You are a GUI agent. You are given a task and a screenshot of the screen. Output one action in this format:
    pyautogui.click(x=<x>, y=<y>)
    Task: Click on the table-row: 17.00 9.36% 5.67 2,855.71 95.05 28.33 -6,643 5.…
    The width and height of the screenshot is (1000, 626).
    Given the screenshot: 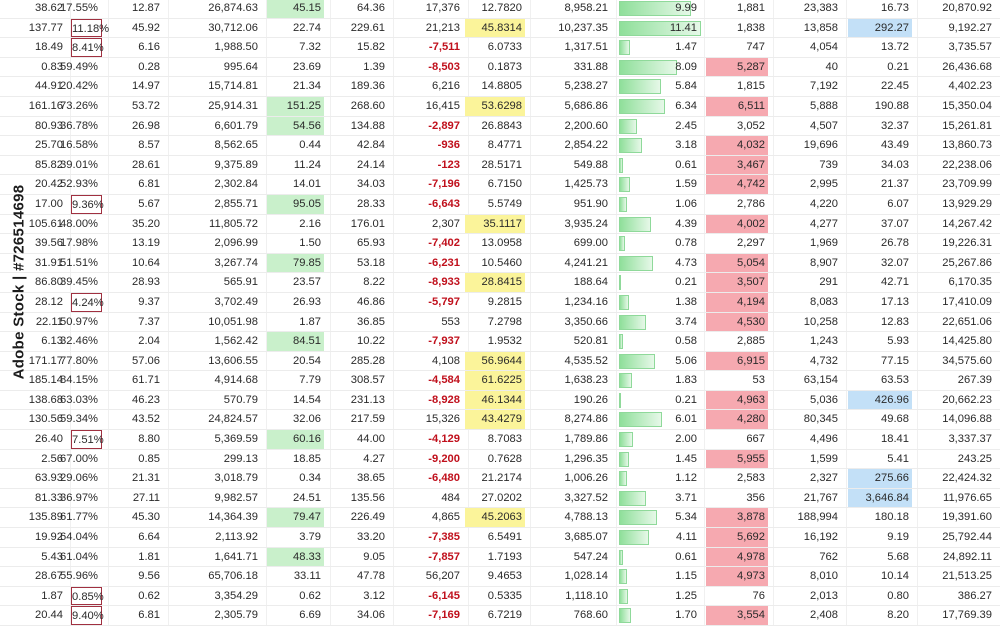 What is the action you would take?
    pyautogui.click(x=500, y=204)
    